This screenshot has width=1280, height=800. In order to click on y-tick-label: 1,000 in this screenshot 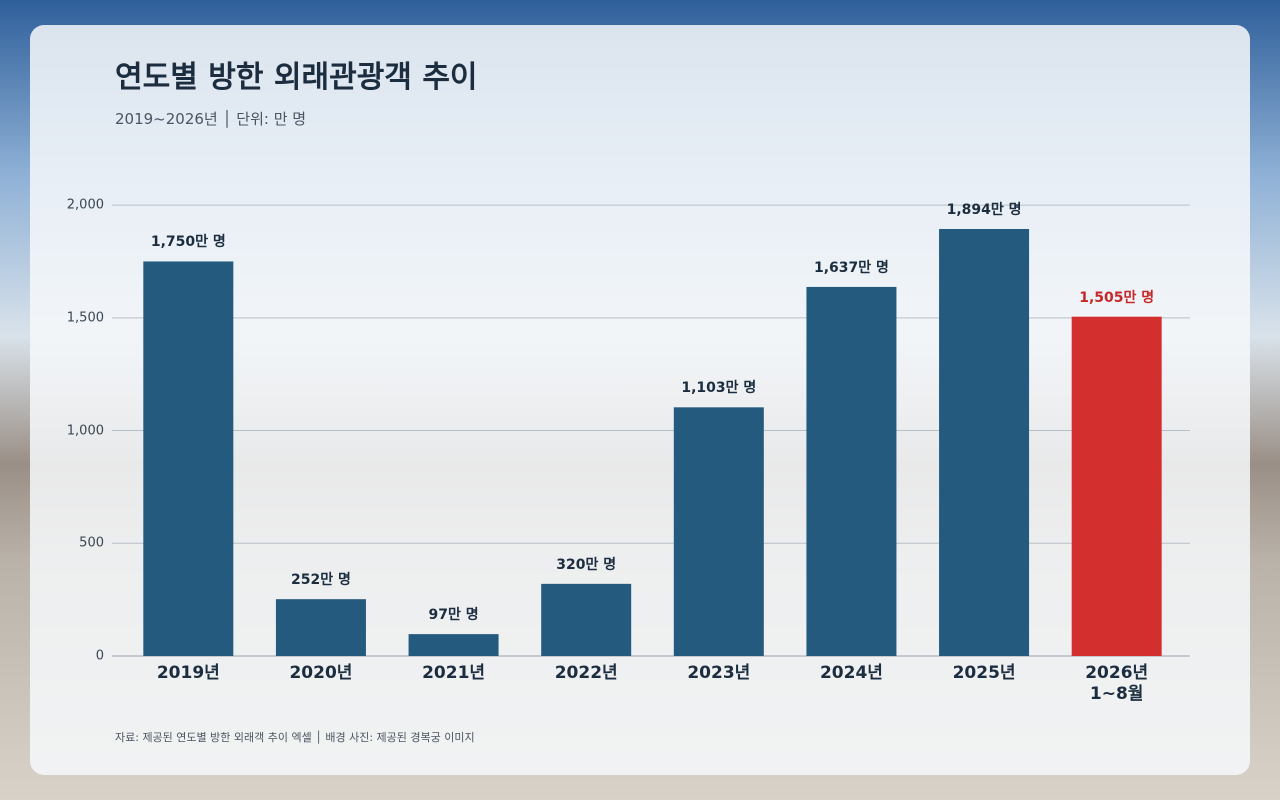, I will do `click(85, 431)`.